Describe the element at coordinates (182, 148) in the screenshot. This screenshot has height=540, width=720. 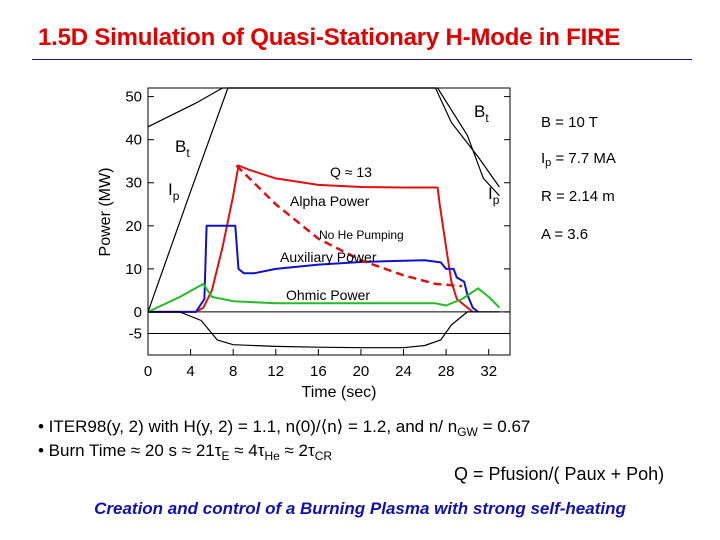
I see `bt-label-left: Bt` at that location.